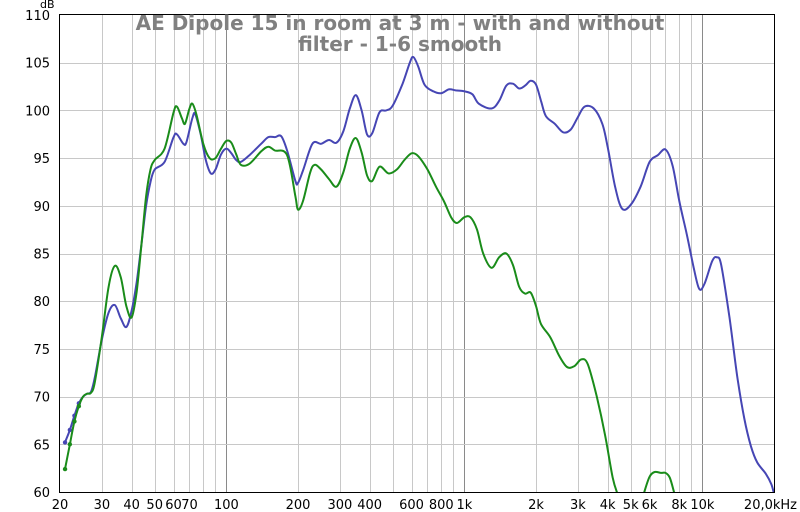 Image resolution: width=800 pixels, height=512 pixels. I want to click on y-tick-label: 60, so click(41, 493).